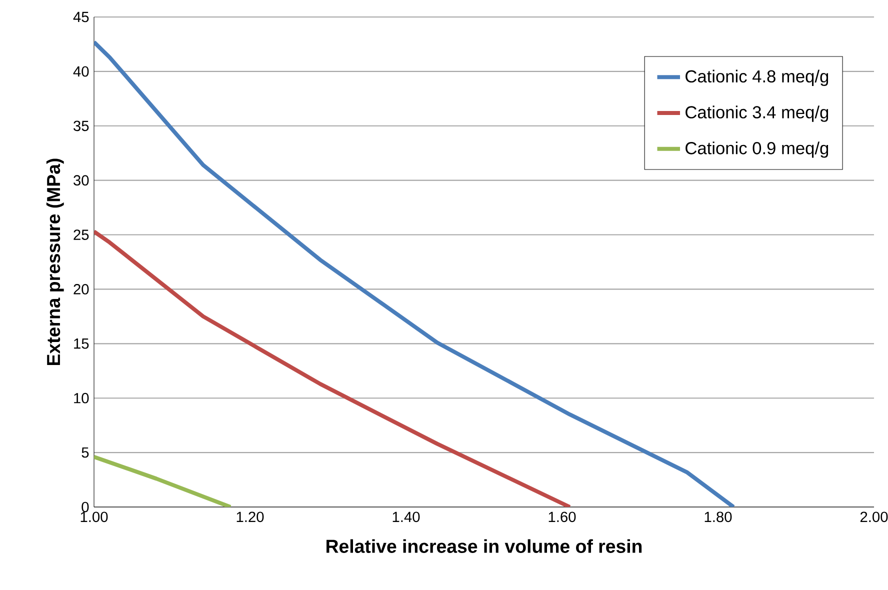 This screenshot has height=590, width=888. What do you see at coordinates (562, 517) in the screenshot?
I see `x-tick-label: 1.60` at bounding box center [562, 517].